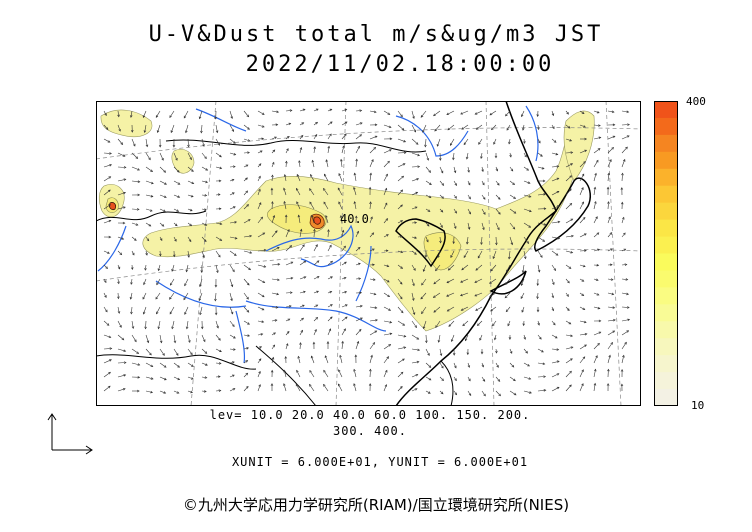 The width and height of the screenshot is (752, 532). I want to click on colorbar-max-label: 400, so click(696, 101).